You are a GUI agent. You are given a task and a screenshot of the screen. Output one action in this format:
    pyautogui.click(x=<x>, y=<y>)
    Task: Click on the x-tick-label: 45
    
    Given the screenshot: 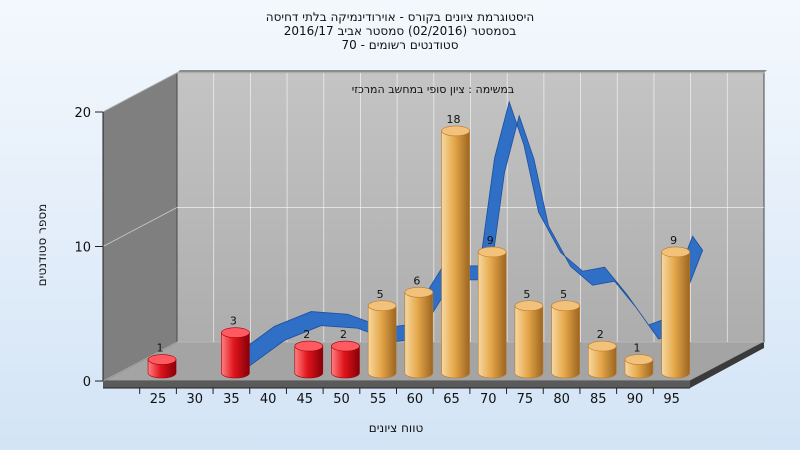 What is the action you would take?
    pyautogui.click(x=305, y=399)
    